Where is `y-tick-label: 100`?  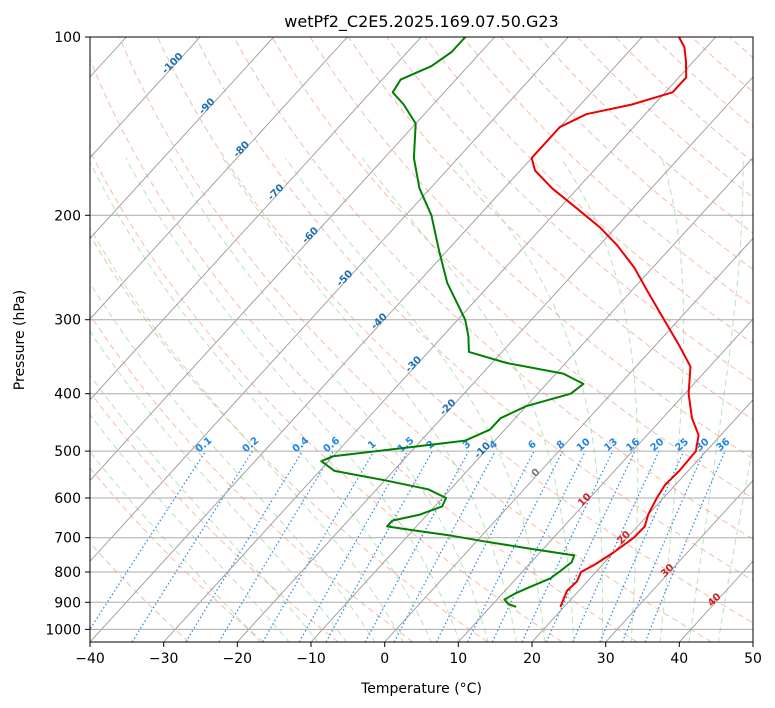
y-tick-label: 100 is located at coordinates (67, 38).